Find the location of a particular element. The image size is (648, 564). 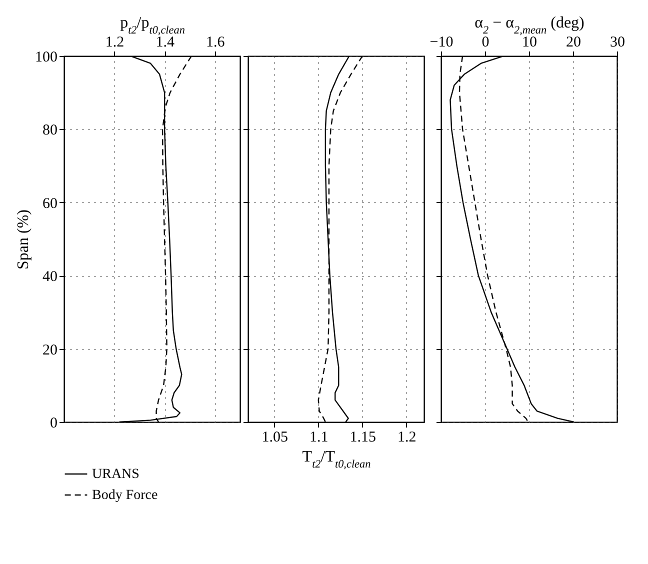

x-axis-title: T$_{t2}$/T$_{t0,clean}$ is located at coordinates (337, 459).